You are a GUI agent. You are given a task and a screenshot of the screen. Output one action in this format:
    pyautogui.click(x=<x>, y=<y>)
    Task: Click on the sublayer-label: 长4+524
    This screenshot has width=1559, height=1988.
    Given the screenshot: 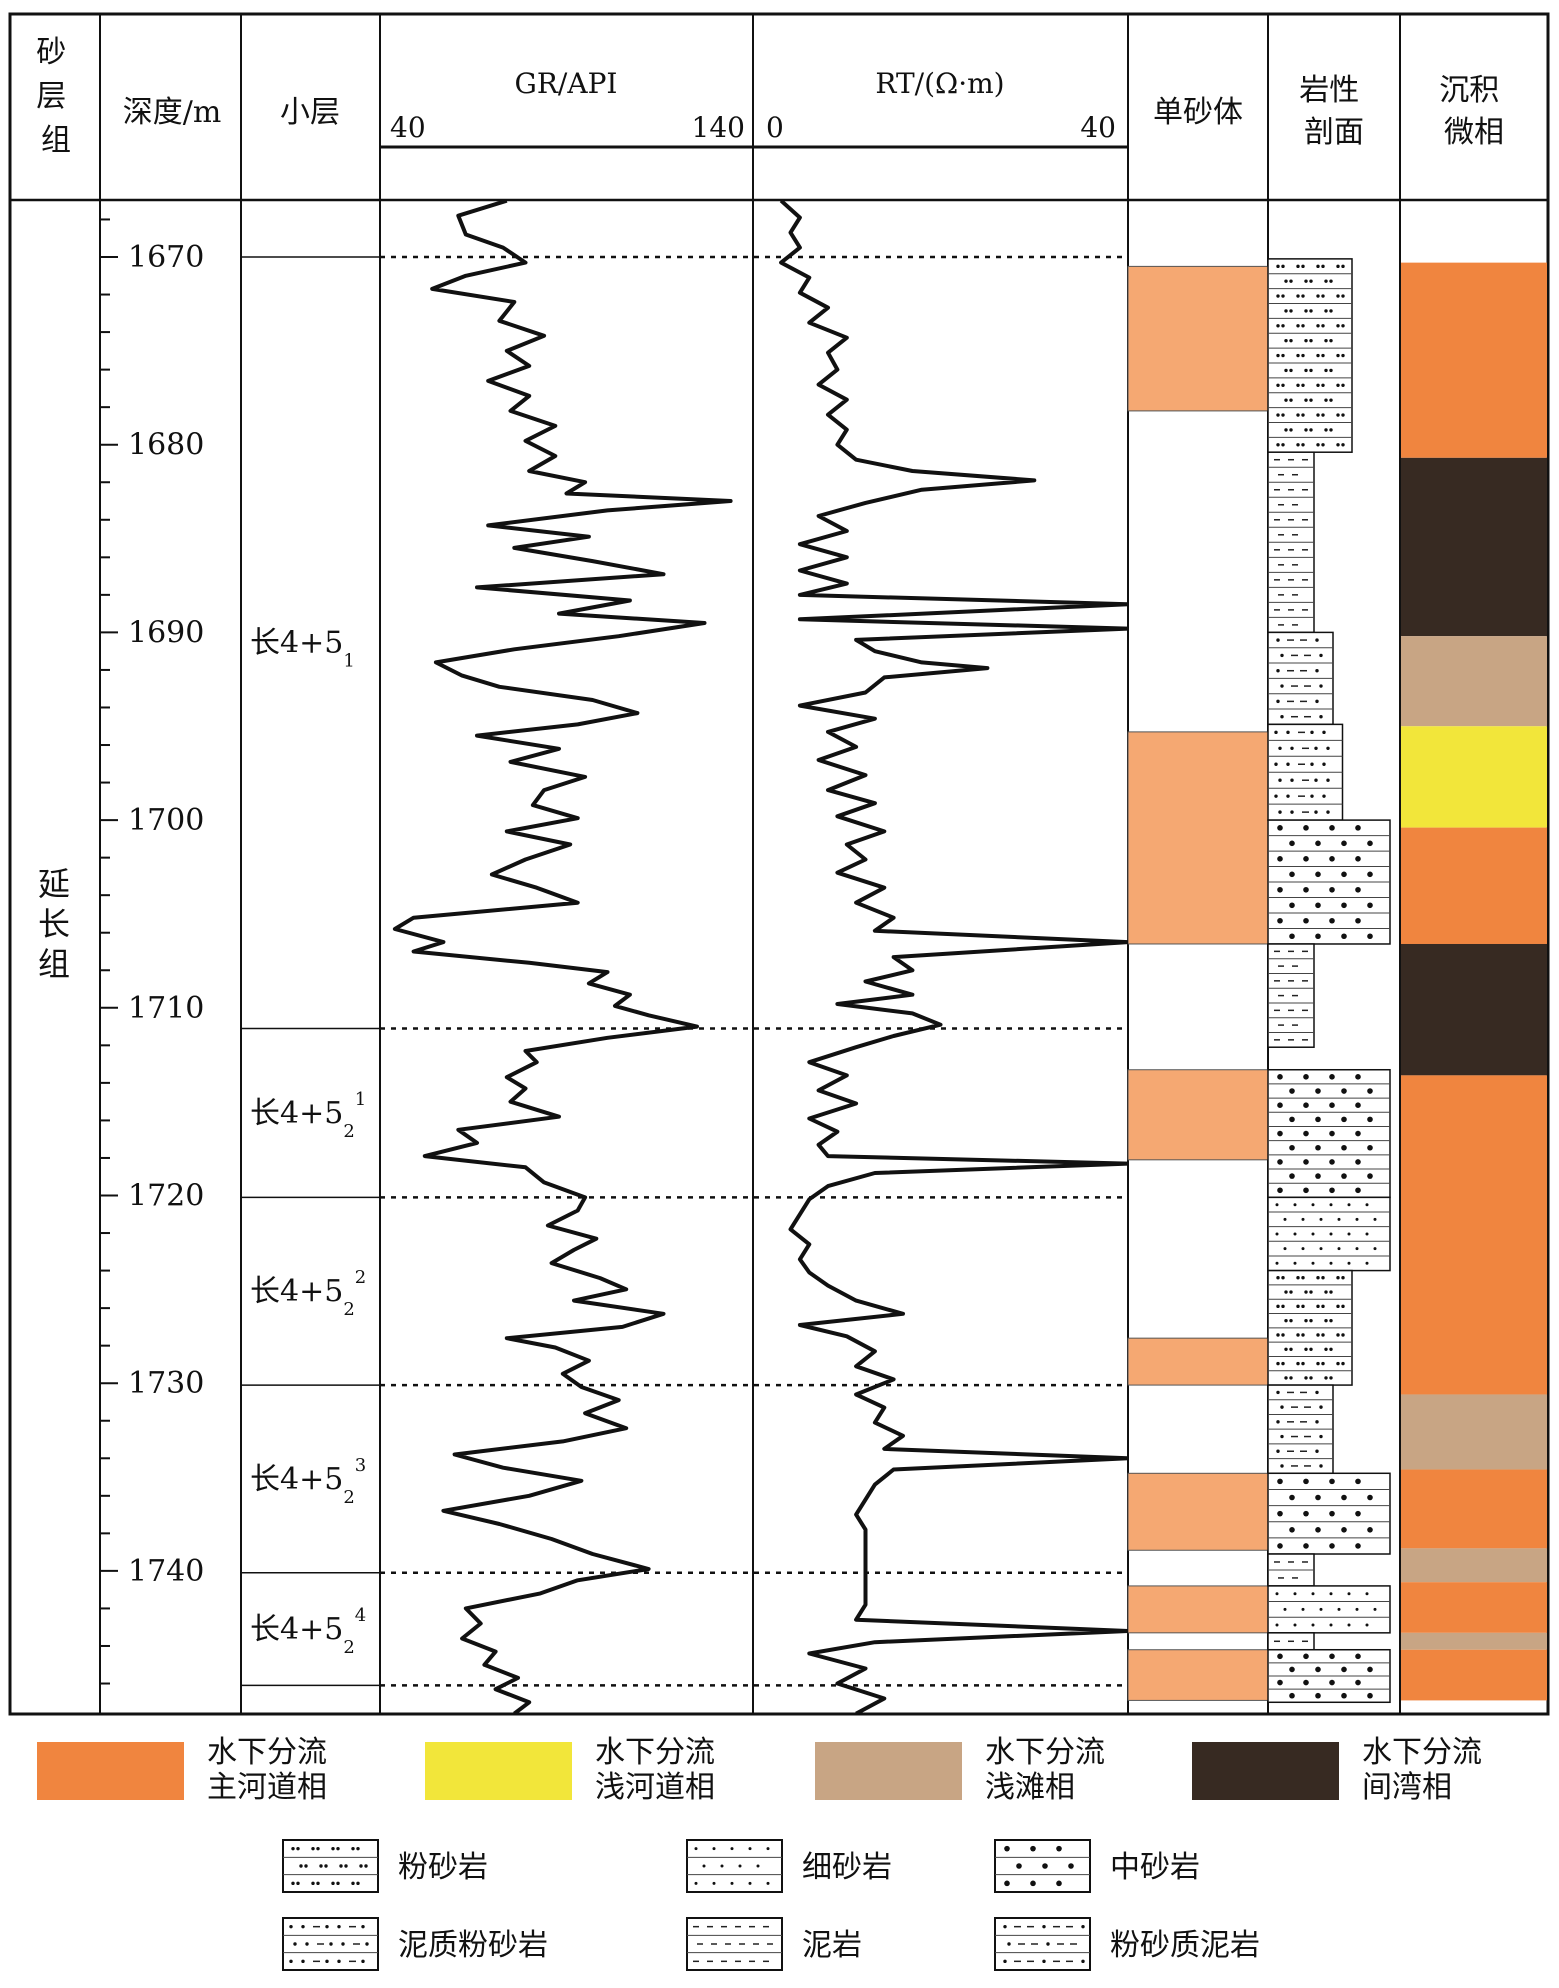 What is the action you would take?
    pyautogui.click(x=308, y=1631)
    